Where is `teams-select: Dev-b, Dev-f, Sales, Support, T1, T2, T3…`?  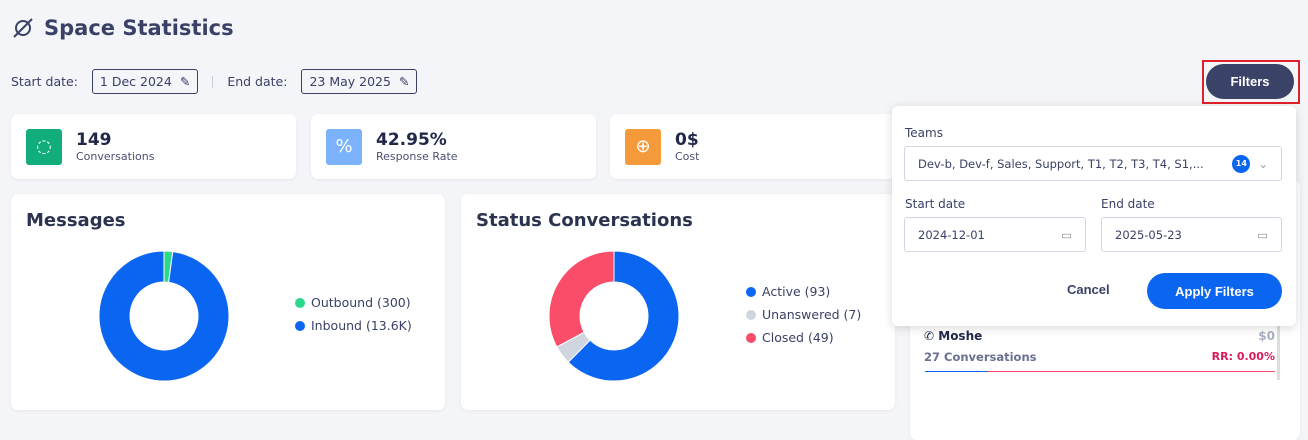 teams-select: Dev-b, Dev-f, Sales, Support, T1, T2, T3… is located at coordinates (1093, 163).